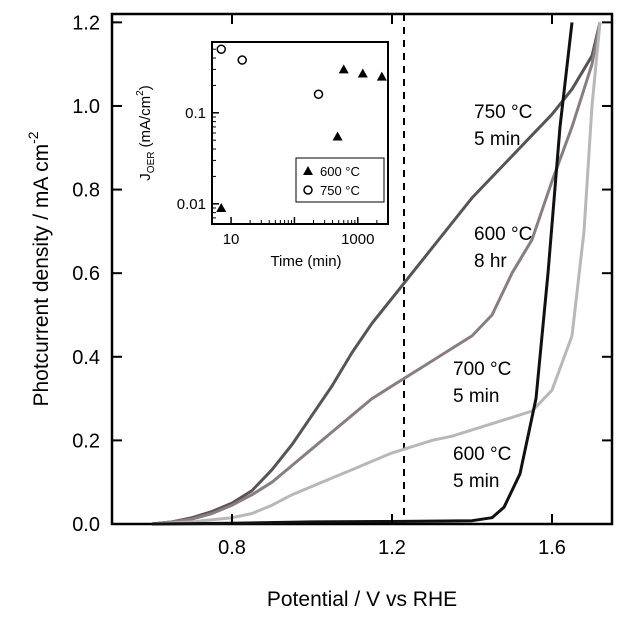  I want to click on x-tick-label: 1.2, so click(392, 548).